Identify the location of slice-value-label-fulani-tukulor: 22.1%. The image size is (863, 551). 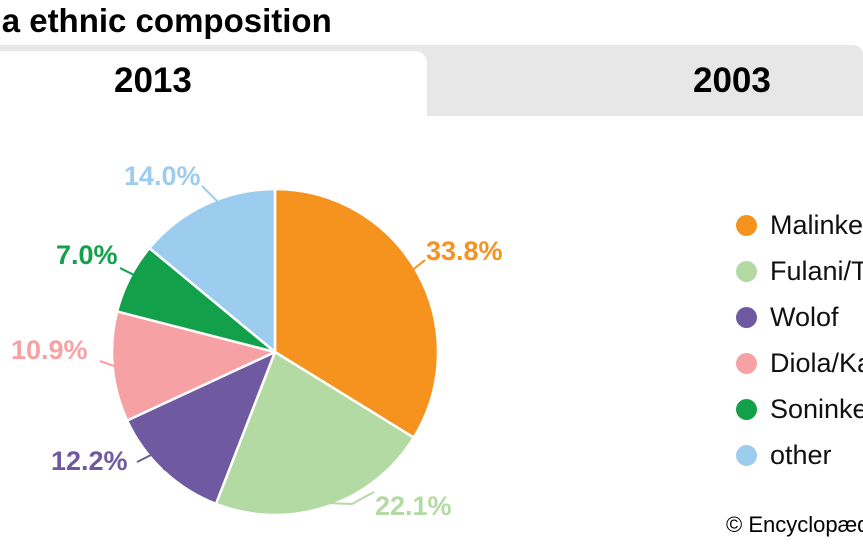
(413, 506).